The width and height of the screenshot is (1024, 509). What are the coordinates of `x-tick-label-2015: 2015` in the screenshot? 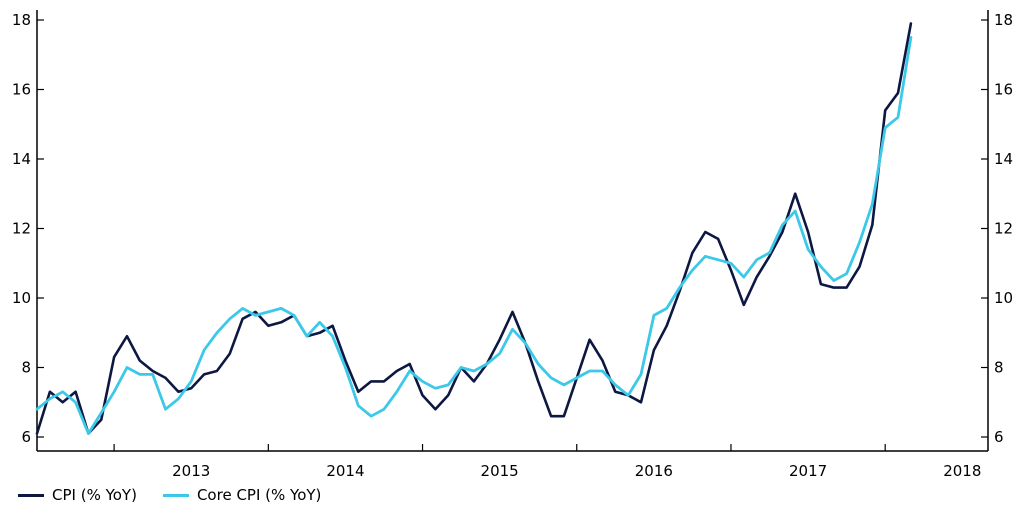 It's located at (500, 471).